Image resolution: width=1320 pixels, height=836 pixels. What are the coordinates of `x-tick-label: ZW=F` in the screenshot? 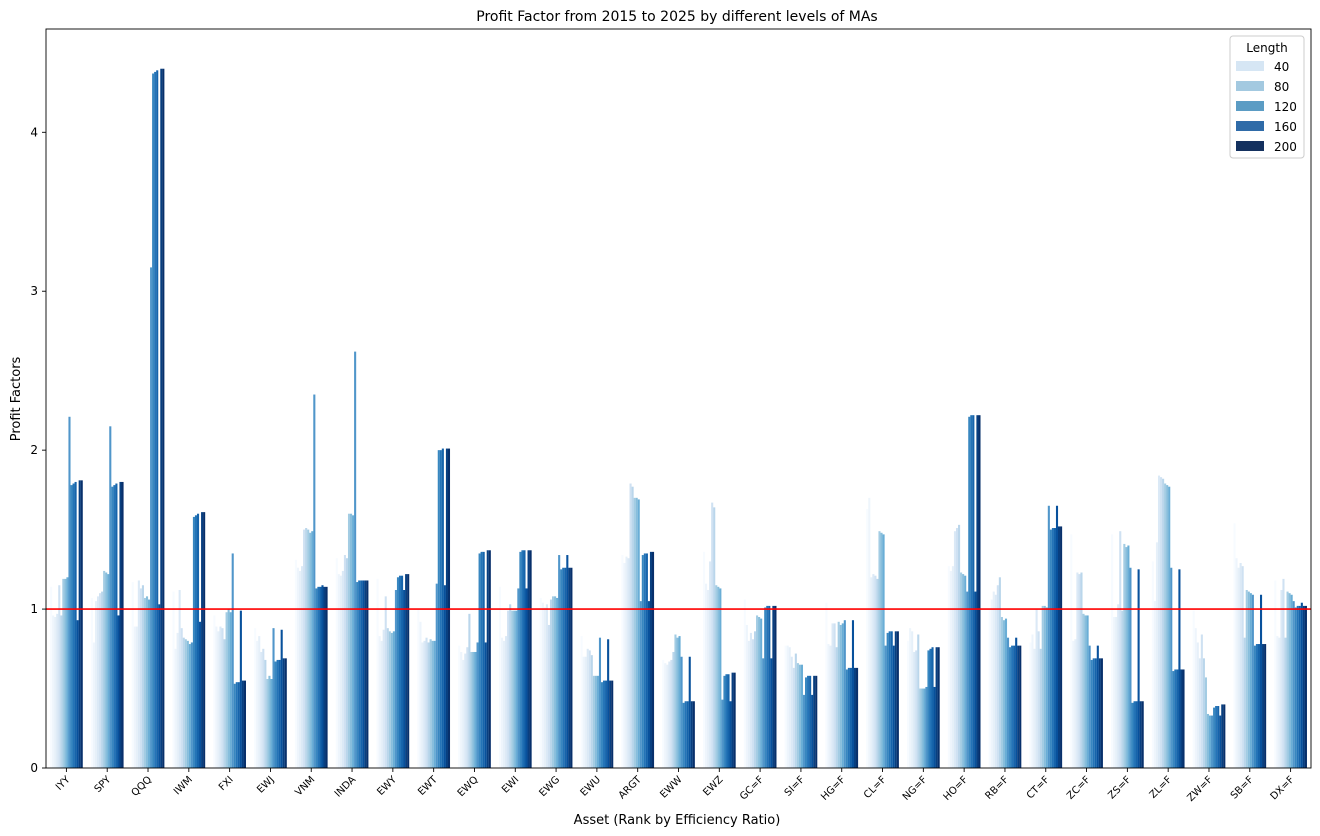 It's located at (1200, 789).